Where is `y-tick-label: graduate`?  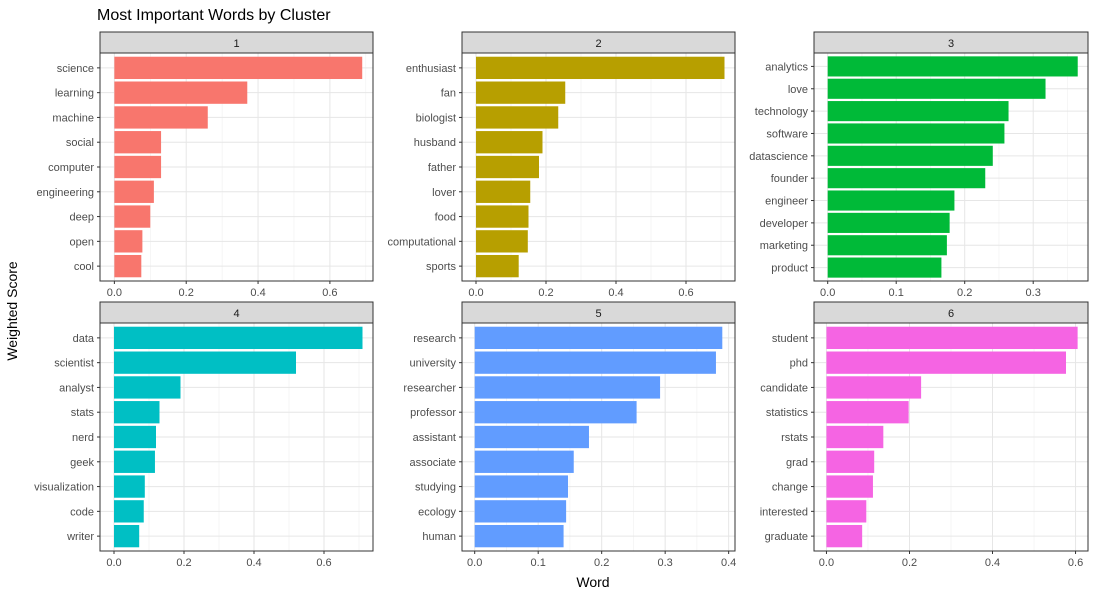
y-tick-label: graduate is located at coordinates (786, 537).